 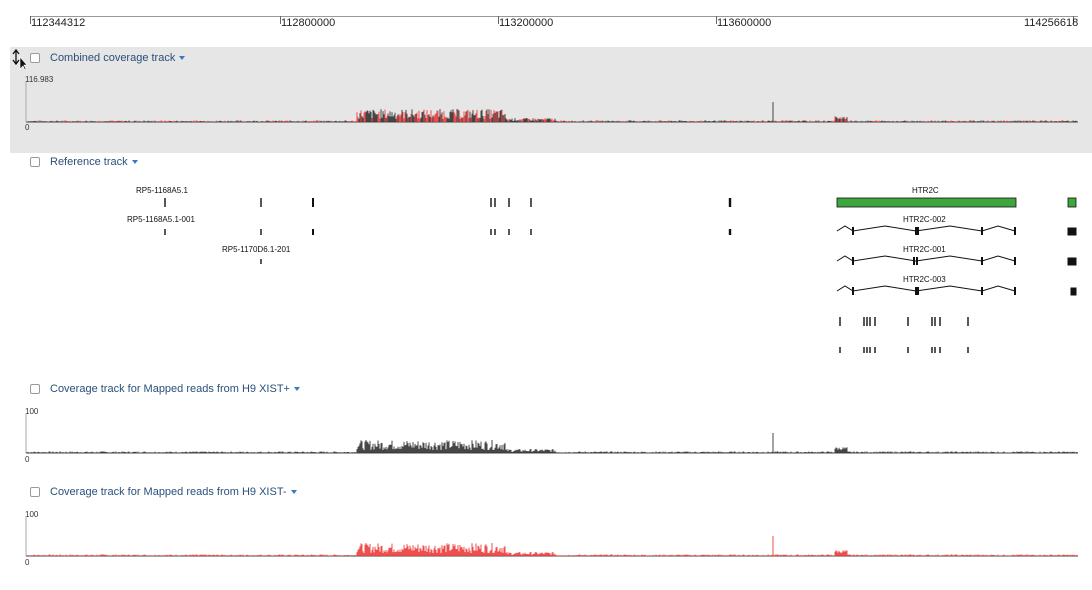 What do you see at coordinates (926, 202) in the screenshot?
I see `htr2c-gene-bar` at bounding box center [926, 202].